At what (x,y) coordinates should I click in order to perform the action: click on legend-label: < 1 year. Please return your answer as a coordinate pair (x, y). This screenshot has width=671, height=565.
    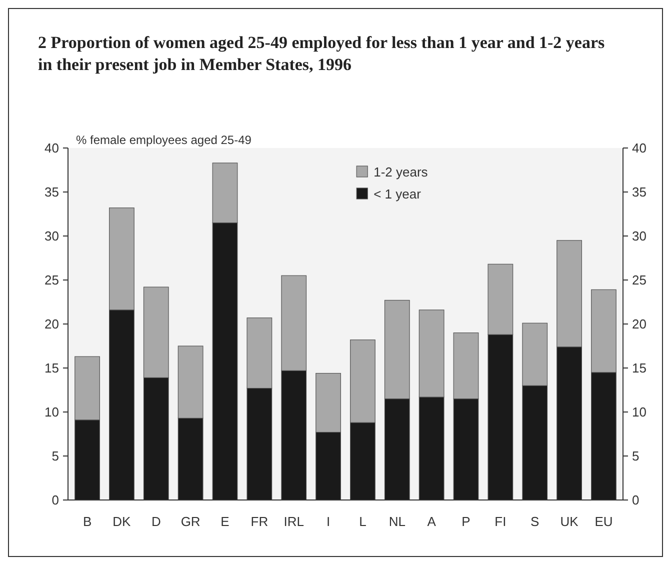
    Looking at the image, I should click on (398, 194).